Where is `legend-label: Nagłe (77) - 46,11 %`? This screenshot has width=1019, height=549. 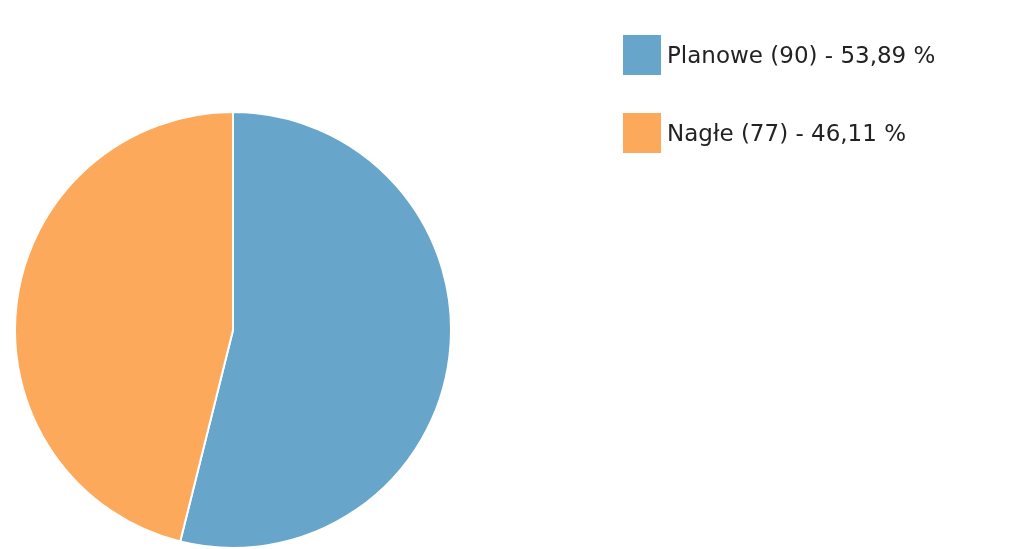
legend-label: Nagłe (77) - 46,11 % is located at coordinates (787, 133).